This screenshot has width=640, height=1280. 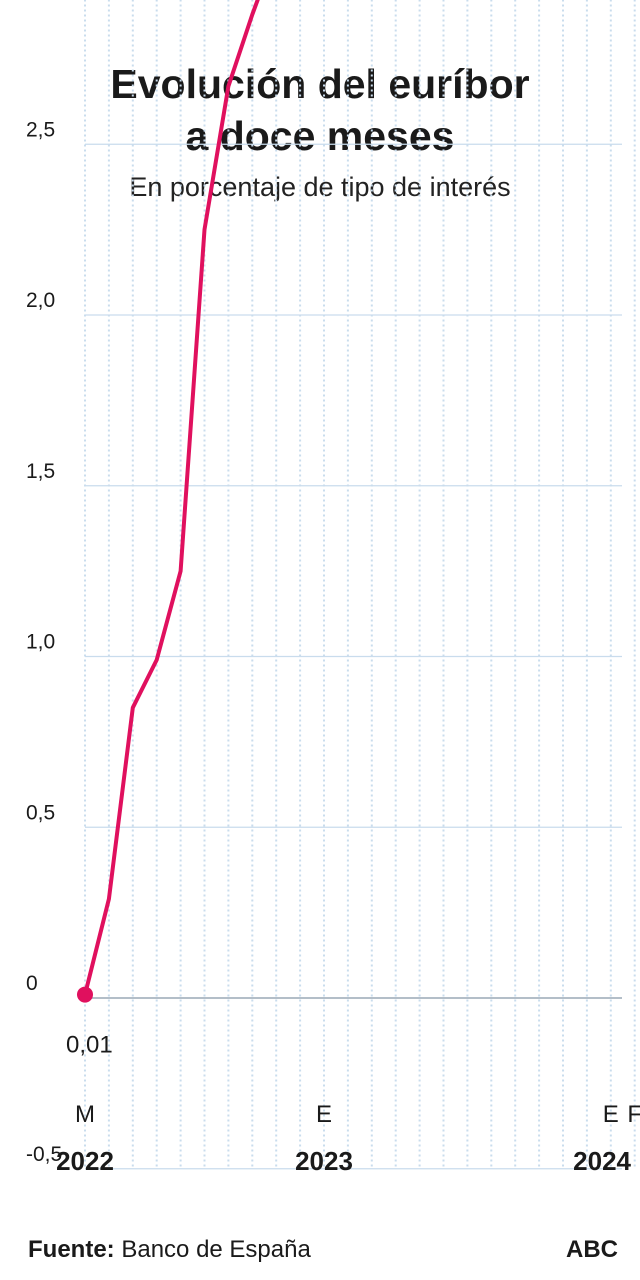 I want to click on title-line-2: a doce meses, so click(x=320, y=136).